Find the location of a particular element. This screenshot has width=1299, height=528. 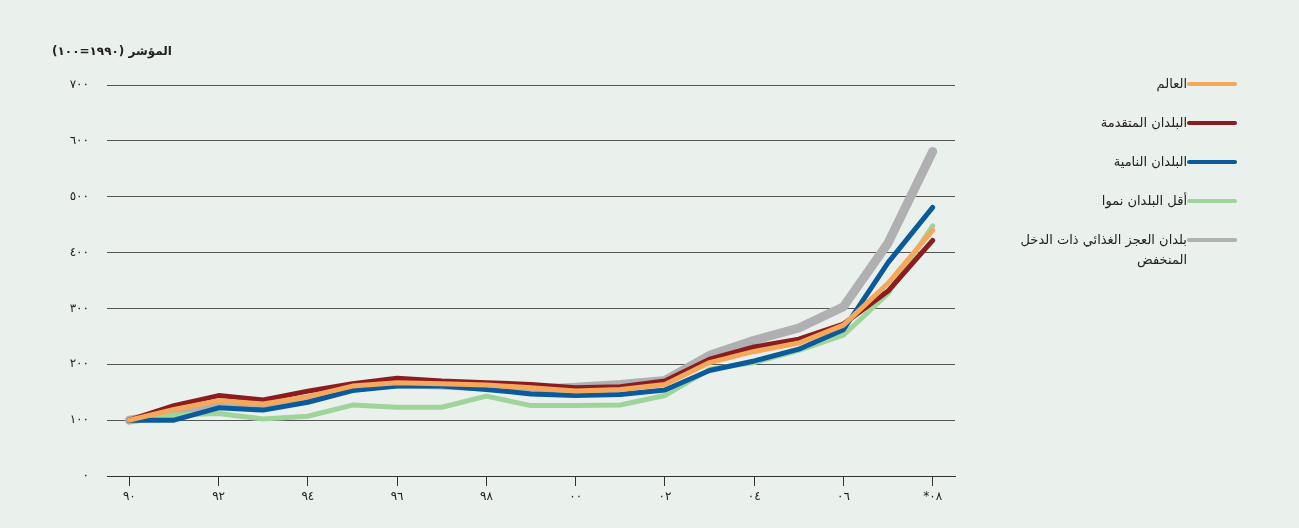

y-tick-label: ٢٠٠ is located at coordinates (79, 363).